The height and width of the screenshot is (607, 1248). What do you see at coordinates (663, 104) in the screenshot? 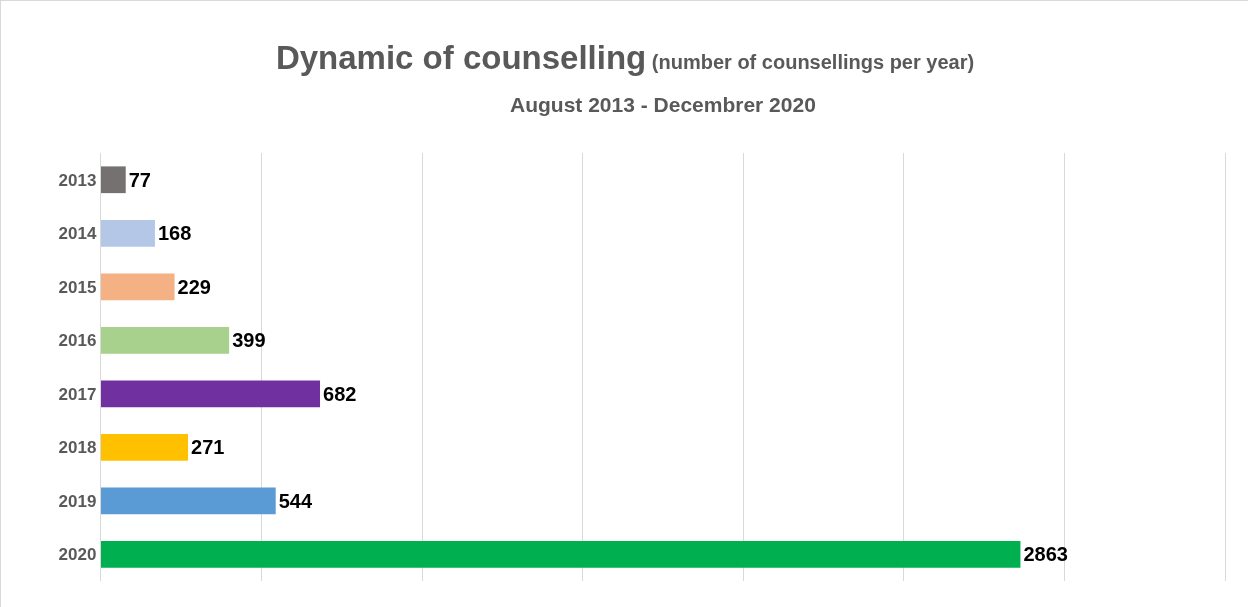
I see `chart-subtitle: August 2013 - Decembrer 2020` at bounding box center [663, 104].